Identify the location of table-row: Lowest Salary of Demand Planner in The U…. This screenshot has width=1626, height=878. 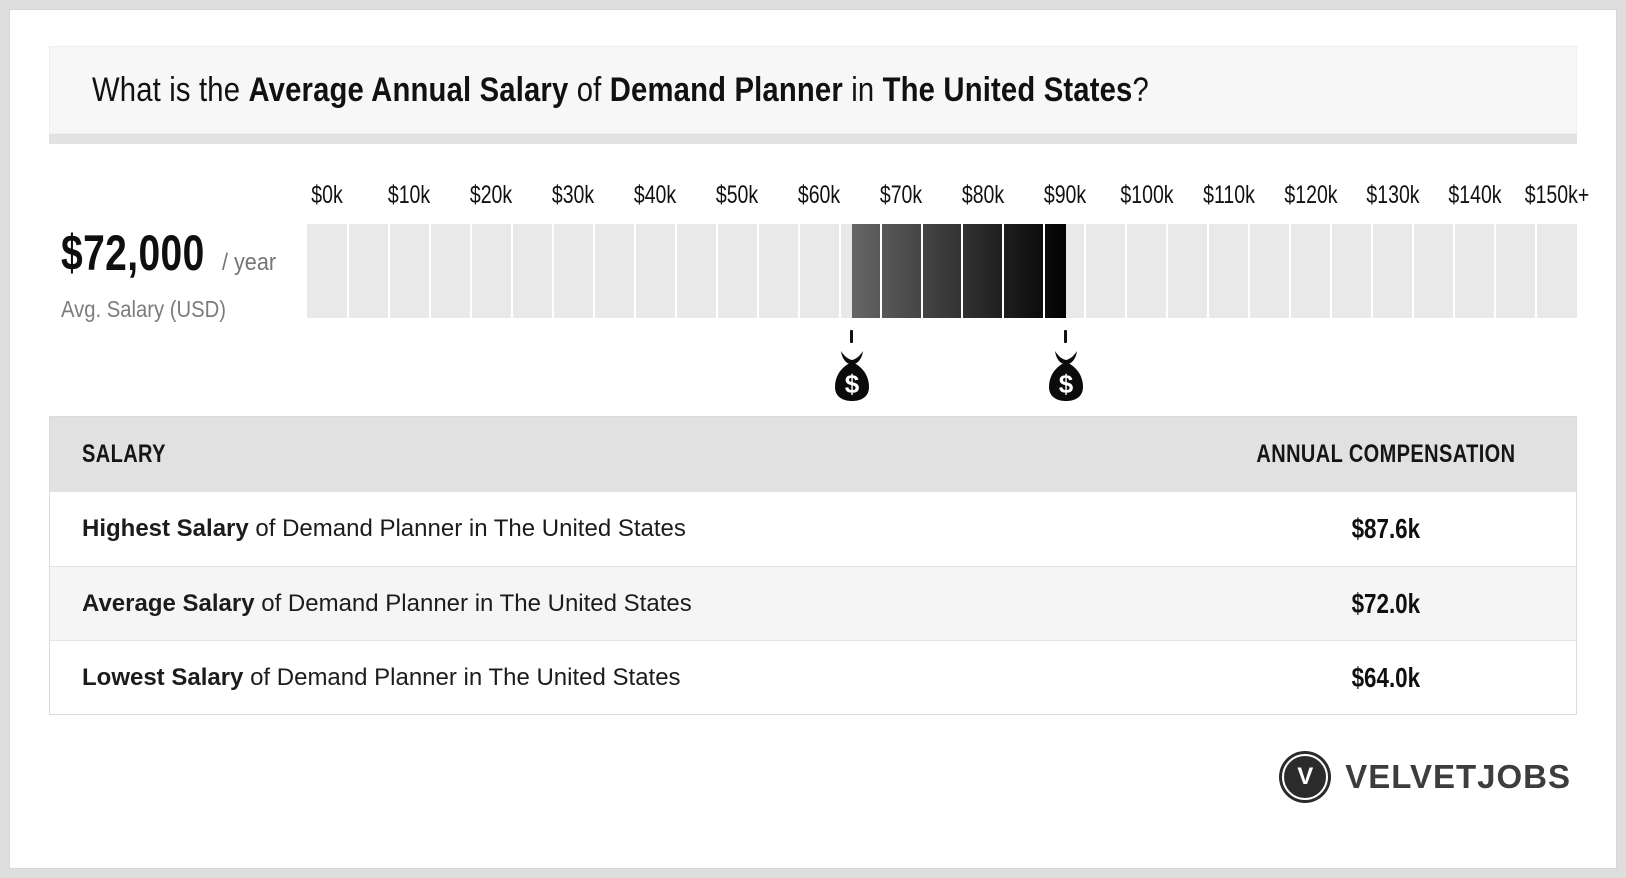
(813, 677).